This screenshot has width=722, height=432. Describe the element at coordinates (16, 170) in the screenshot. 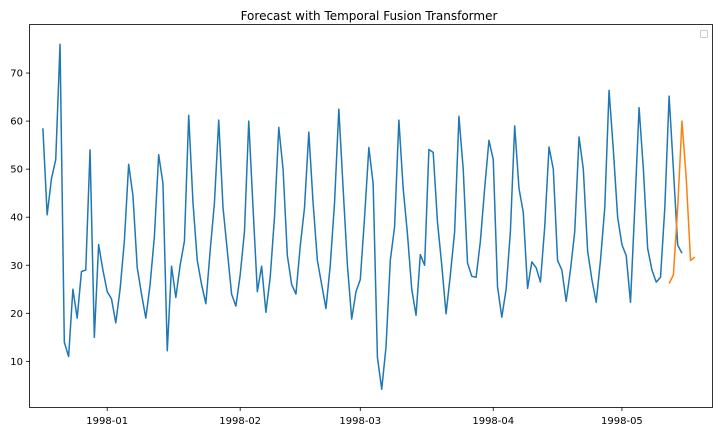

I see `y-tick-label: 50` at that location.